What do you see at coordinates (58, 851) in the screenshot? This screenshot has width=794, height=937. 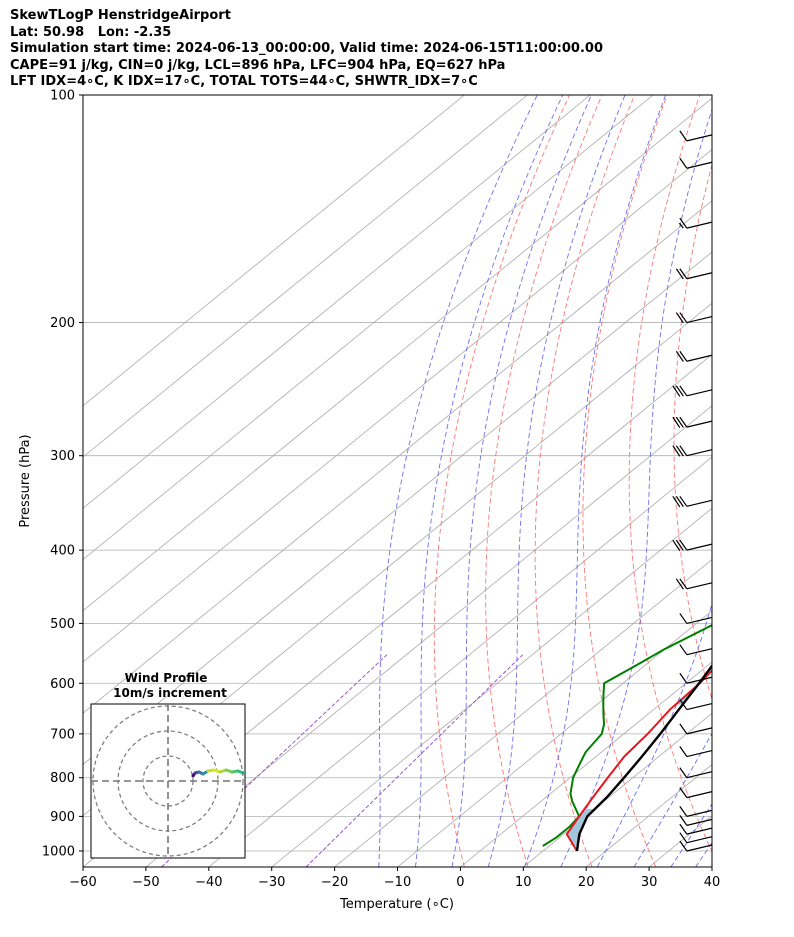 I see `y-tick-label: 1000` at bounding box center [58, 851].